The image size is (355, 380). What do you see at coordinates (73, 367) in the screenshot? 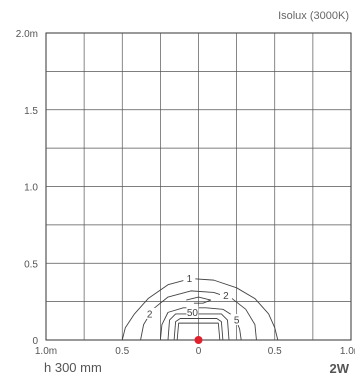
I see `mounting-height-label: h 300 mm` at bounding box center [73, 367].